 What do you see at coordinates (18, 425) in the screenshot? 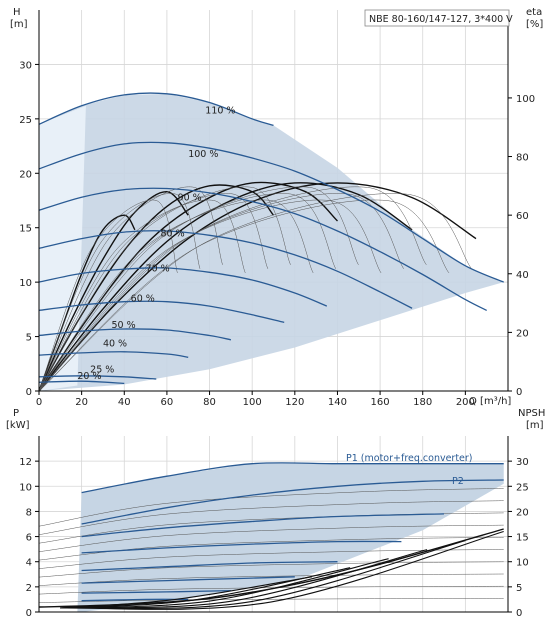
I see `power-axis-unit: [kW]` at bounding box center [18, 425].